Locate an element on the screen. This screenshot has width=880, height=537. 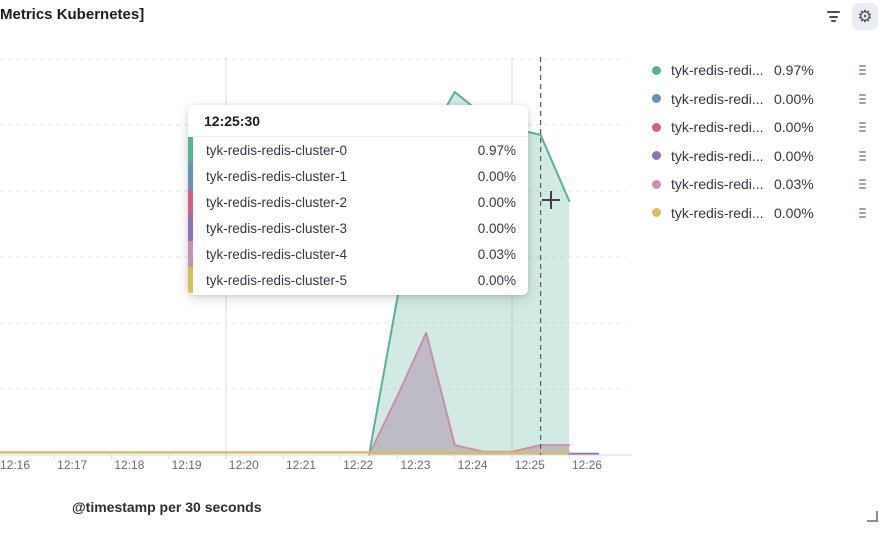
tooltip-row: tyk-redis-redis-cluster-0 0.97% is located at coordinates (358, 150).